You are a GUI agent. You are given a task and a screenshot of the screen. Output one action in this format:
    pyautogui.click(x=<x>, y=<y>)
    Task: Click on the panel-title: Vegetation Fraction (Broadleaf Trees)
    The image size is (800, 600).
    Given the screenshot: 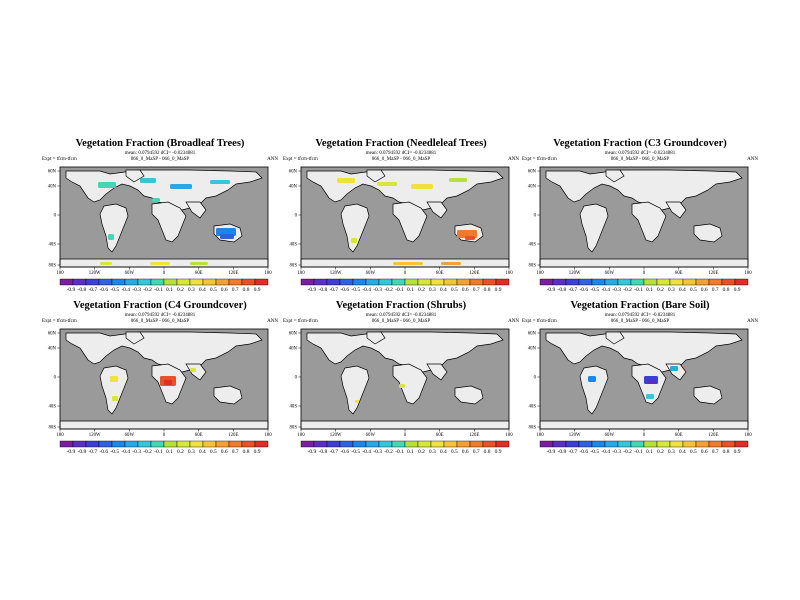 What is the action you would take?
    pyautogui.click(x=160, y=143)
    